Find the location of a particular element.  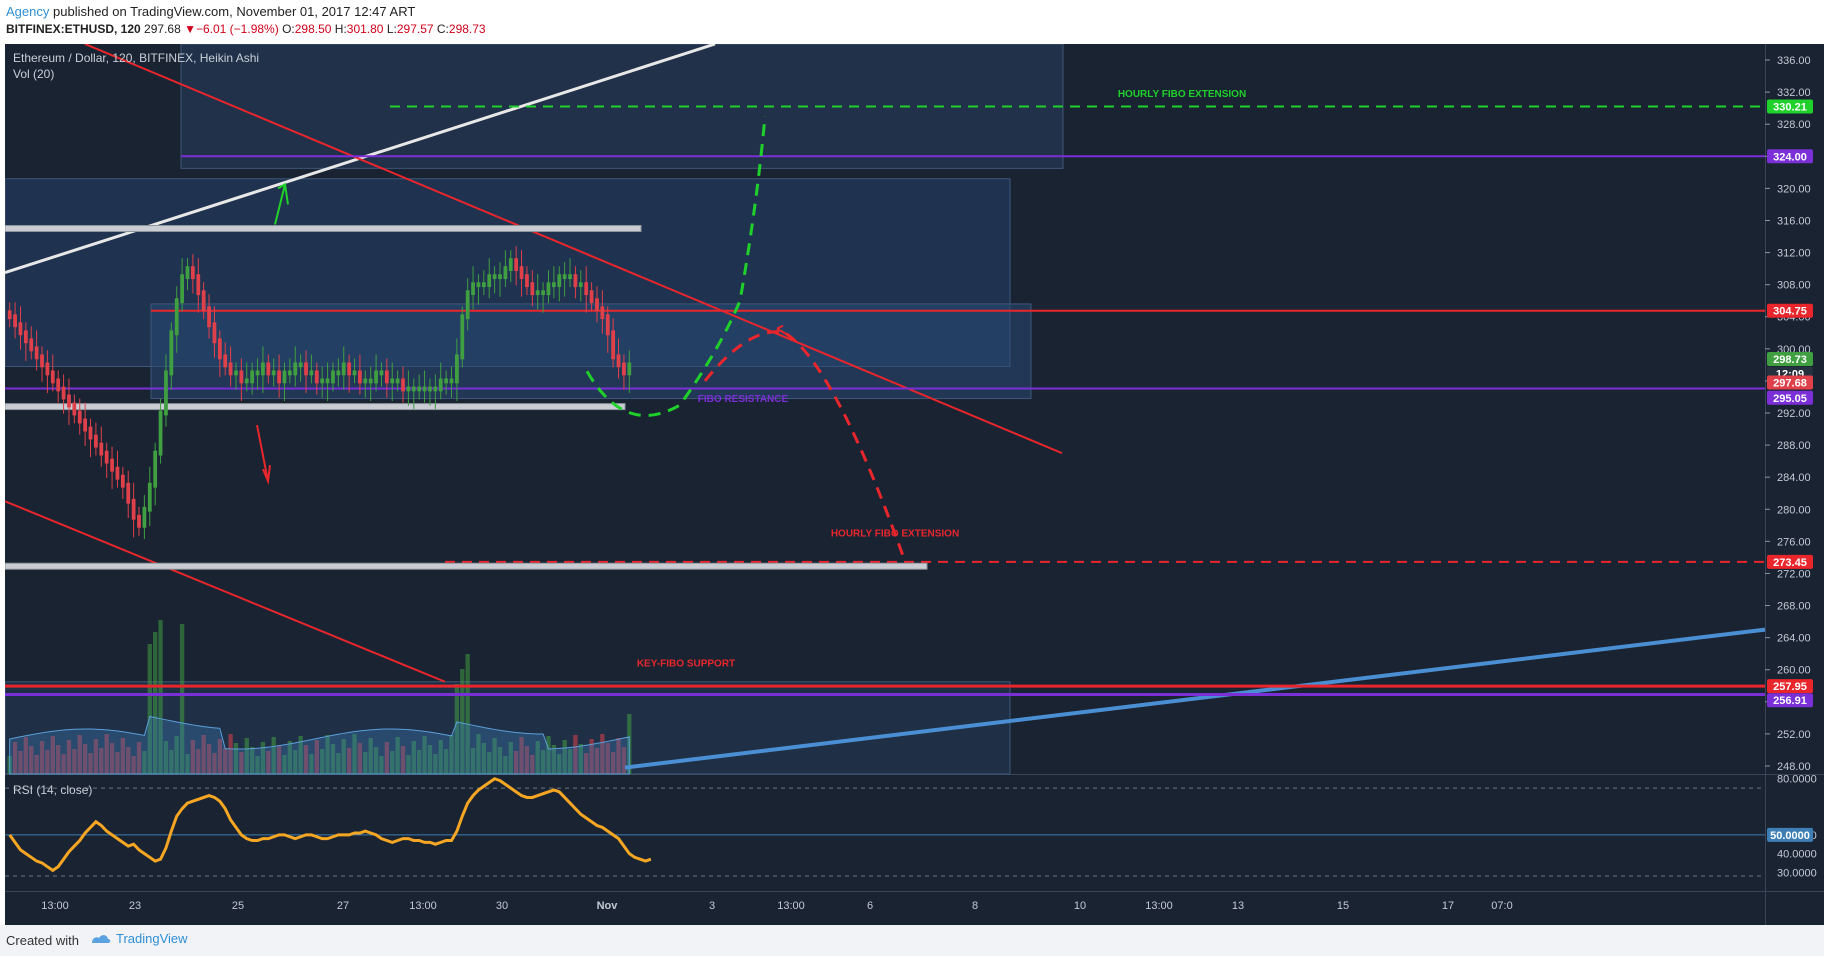

price-marker-label: 324.00 is located at coordinates (1790, 157).